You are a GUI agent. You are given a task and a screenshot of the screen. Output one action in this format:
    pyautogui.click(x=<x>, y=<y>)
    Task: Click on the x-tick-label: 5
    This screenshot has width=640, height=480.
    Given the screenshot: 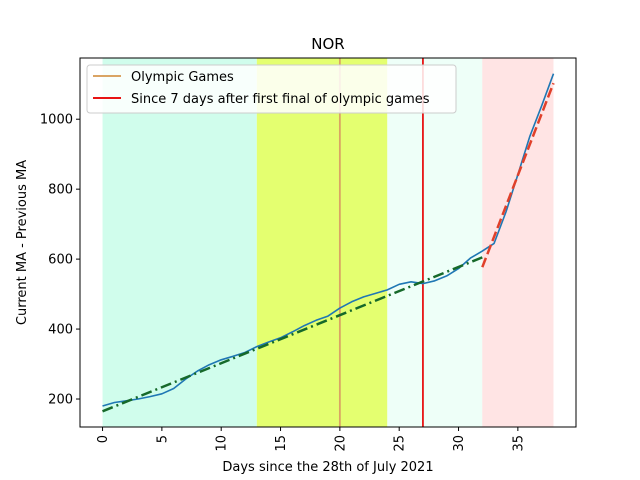 What is the action you would take?
    pyautogui.click(x=162, y=439)
    